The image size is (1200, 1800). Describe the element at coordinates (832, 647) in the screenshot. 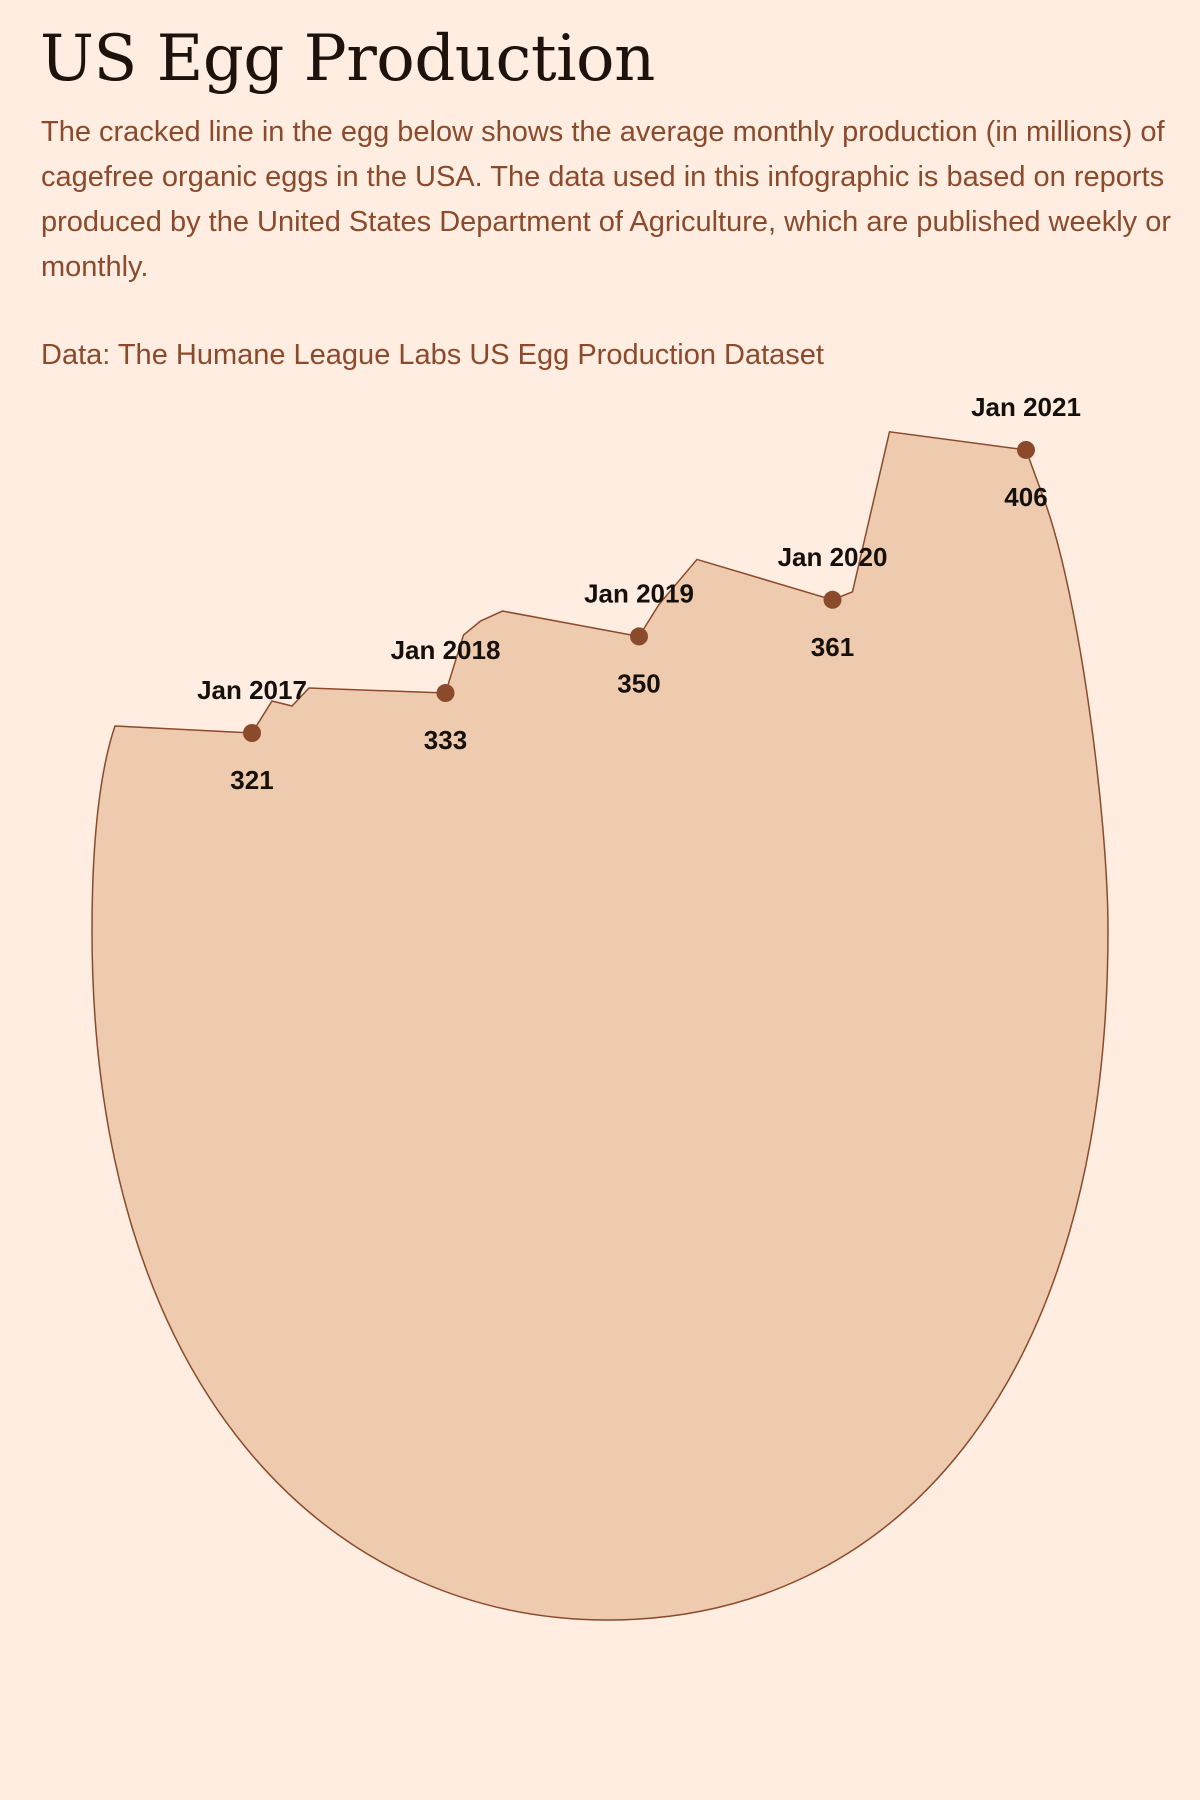

I see `value-label: 361` at that location.